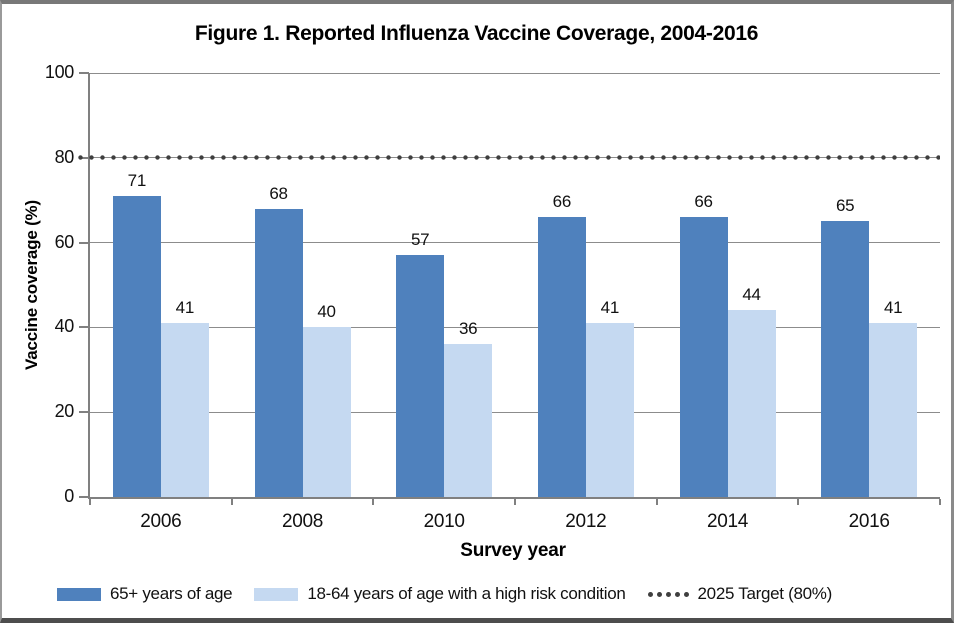 This screenshot has height=623, width=954. What do you see at coordinates (171, 593) in the screenshot?
I see `legend-label-series1: 65+ years of age` at bounding box center [171, 593].